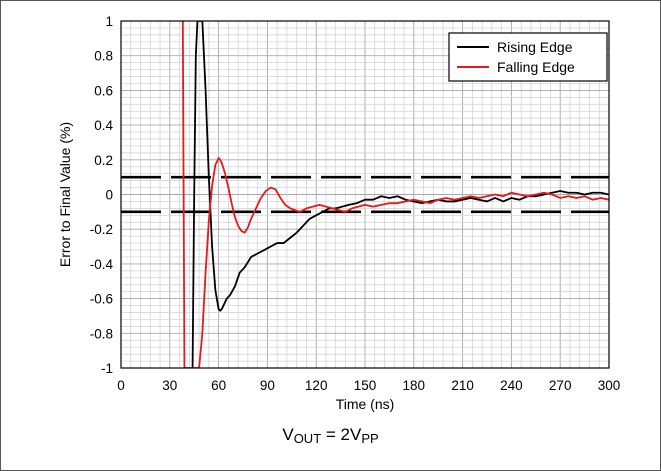  What do you see at coordinates (307, 438) in the screenshot?
I see `caption-prefix-subscript: OUT` at bounding box center [307, 438].